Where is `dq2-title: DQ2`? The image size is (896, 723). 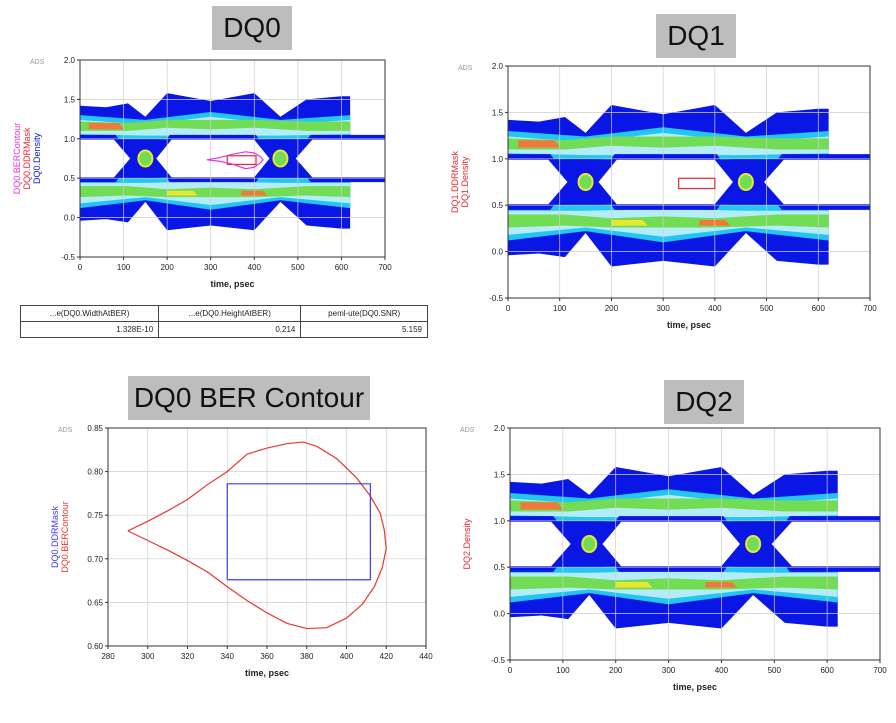
dq2-title: DQ2 is located at coordinates (704, 402).